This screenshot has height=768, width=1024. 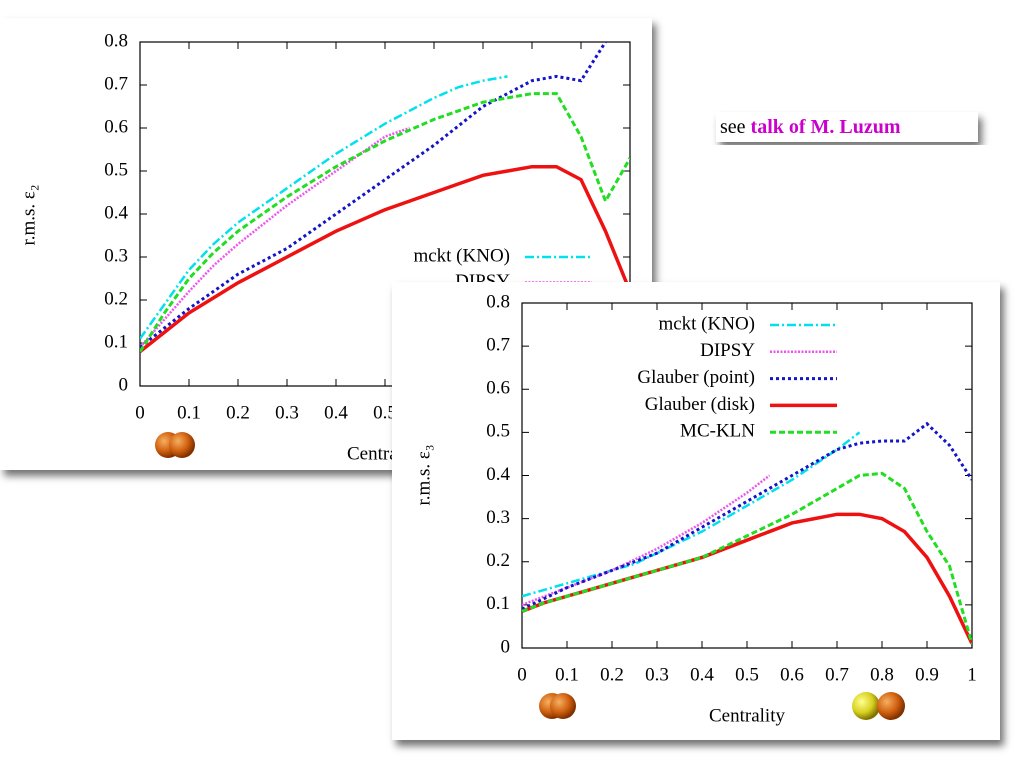 I want to click on annotation-text: see talk of M. Luzum, so click(x=810, y=127).